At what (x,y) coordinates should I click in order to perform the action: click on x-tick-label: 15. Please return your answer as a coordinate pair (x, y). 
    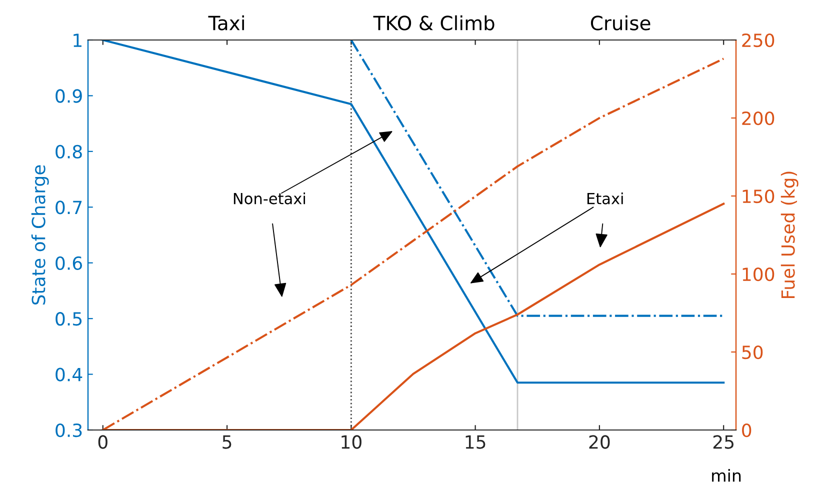
    Looking at the image, I should click on (476, 442).